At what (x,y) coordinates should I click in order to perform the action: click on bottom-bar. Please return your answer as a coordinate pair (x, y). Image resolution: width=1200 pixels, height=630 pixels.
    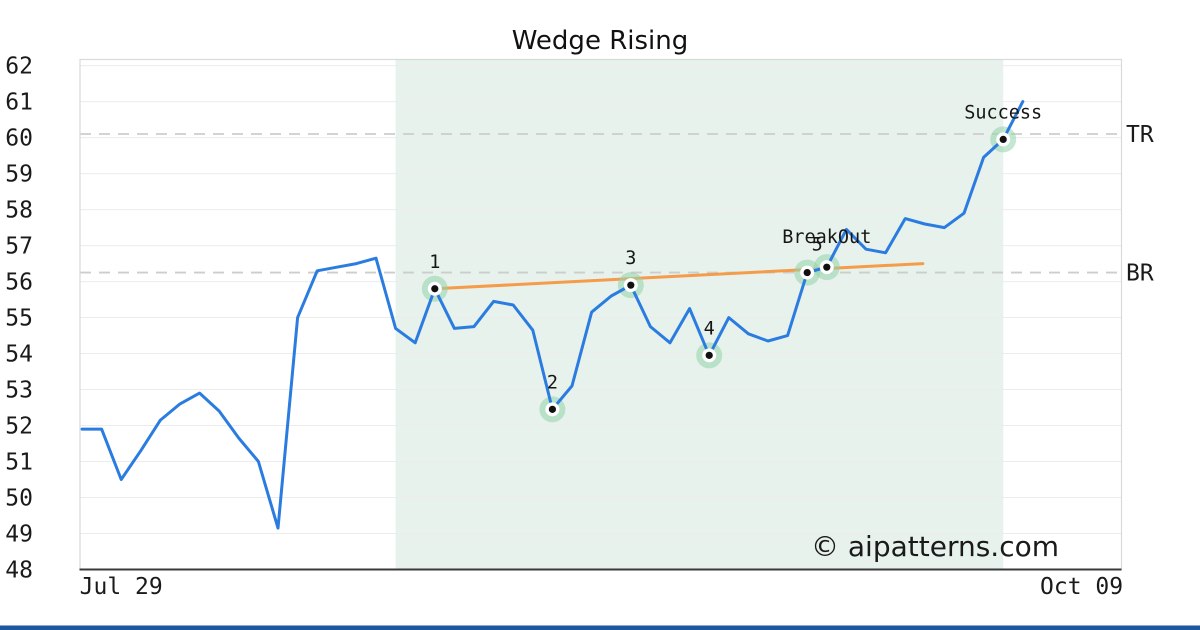
    Looking at the image, I should click on (600, 627).